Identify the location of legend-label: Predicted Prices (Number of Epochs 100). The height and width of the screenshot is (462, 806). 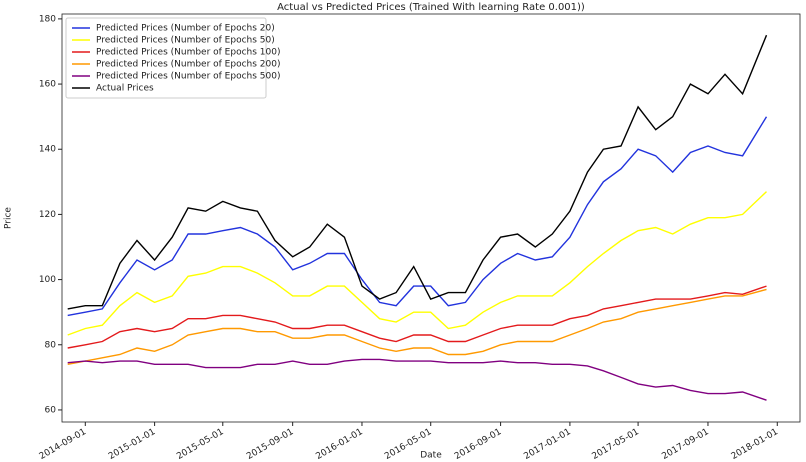
(188, 53).